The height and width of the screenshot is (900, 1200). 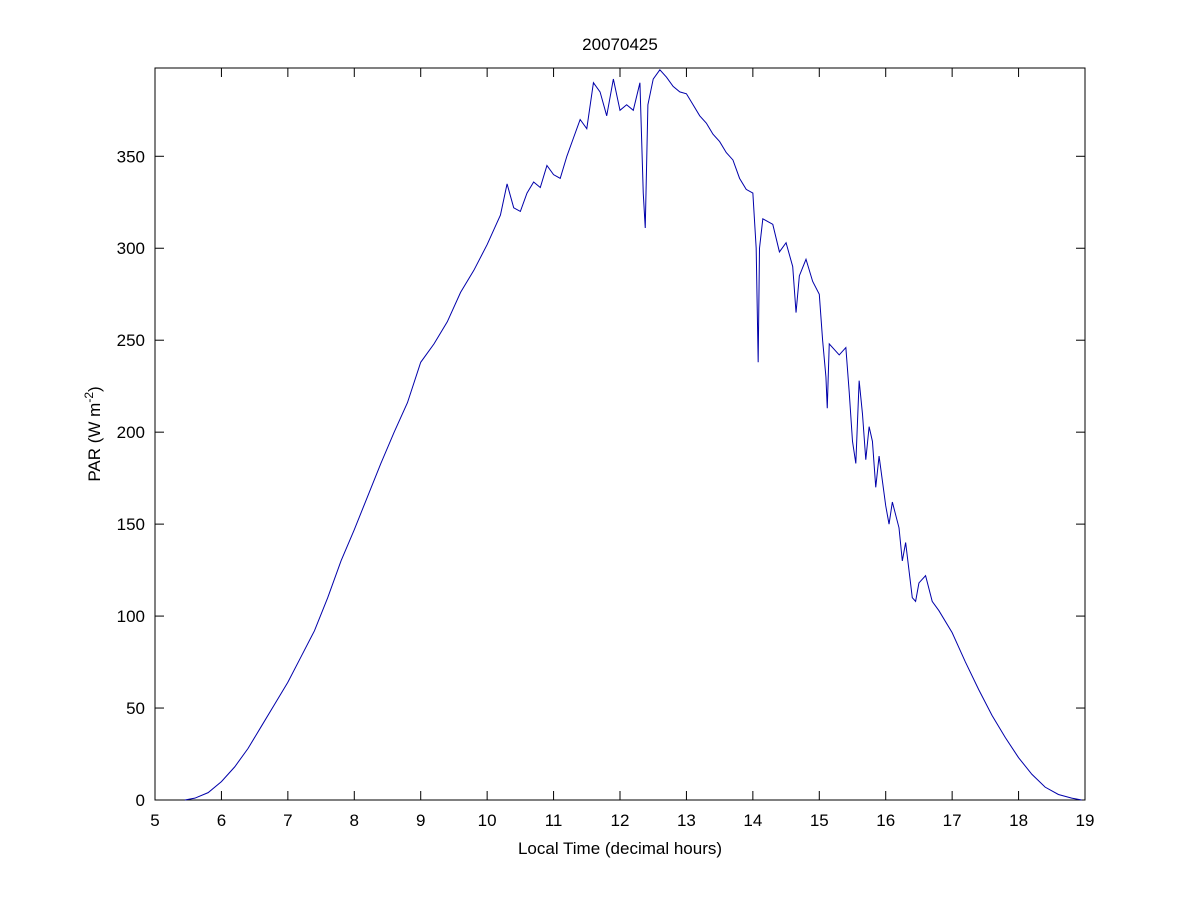 I want to click on x-tick-label: 10, so click(x=487, y=820).